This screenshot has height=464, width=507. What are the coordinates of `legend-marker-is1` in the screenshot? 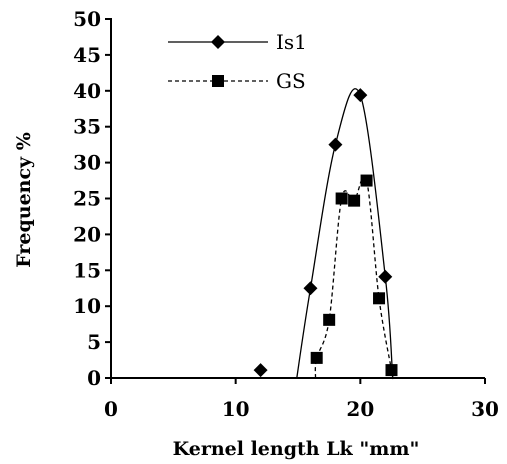 It's located at (218, 42).